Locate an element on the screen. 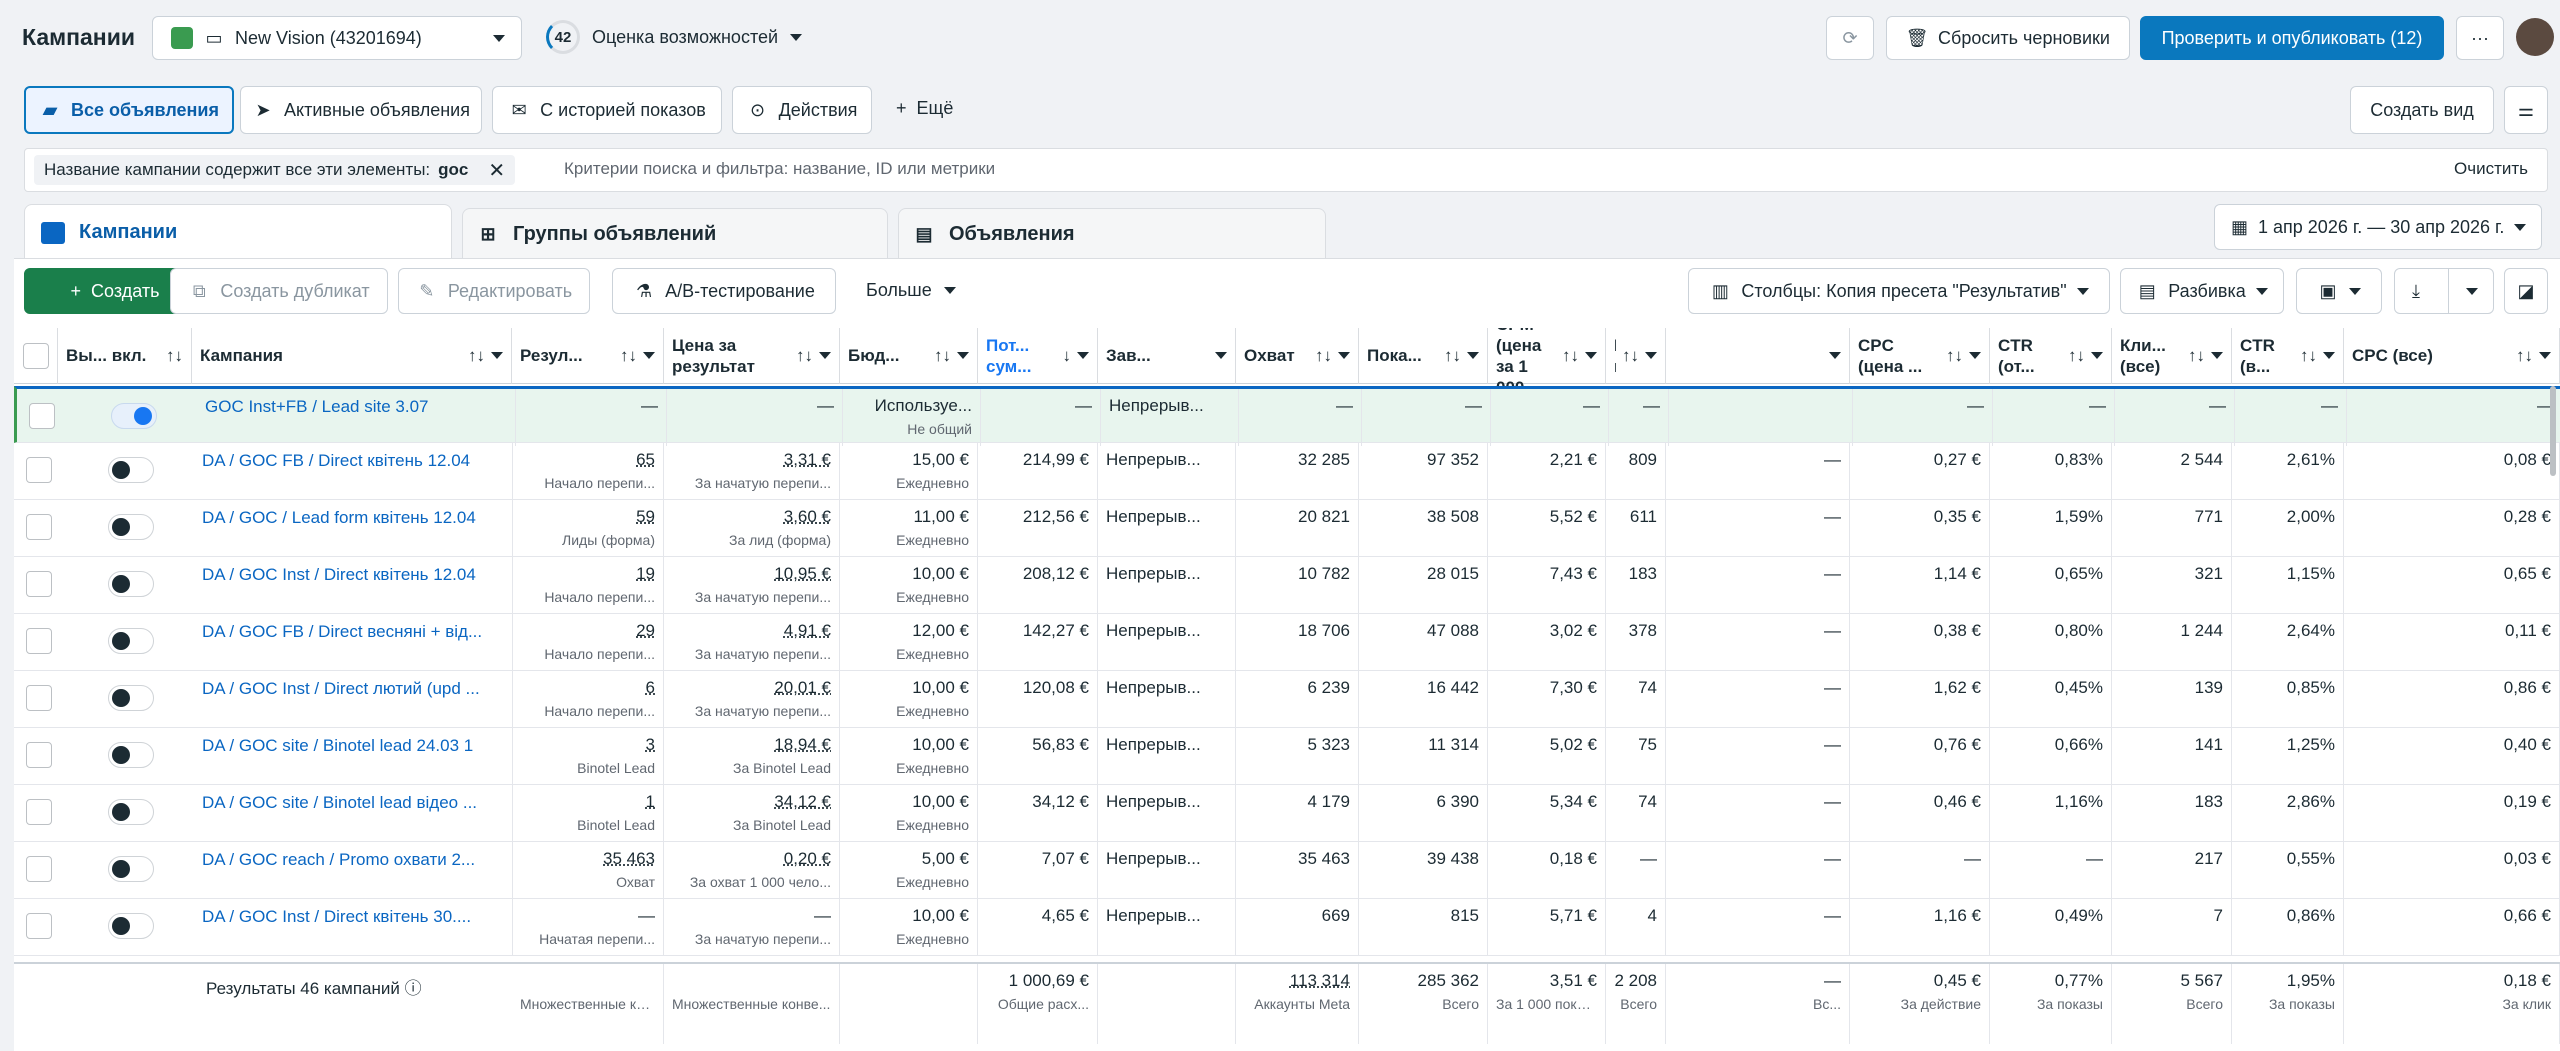 The width and height of the screenshot is (2560, 1051). filter-active-ads: ➤ Активные объявления is located at coordinates (361, 110).